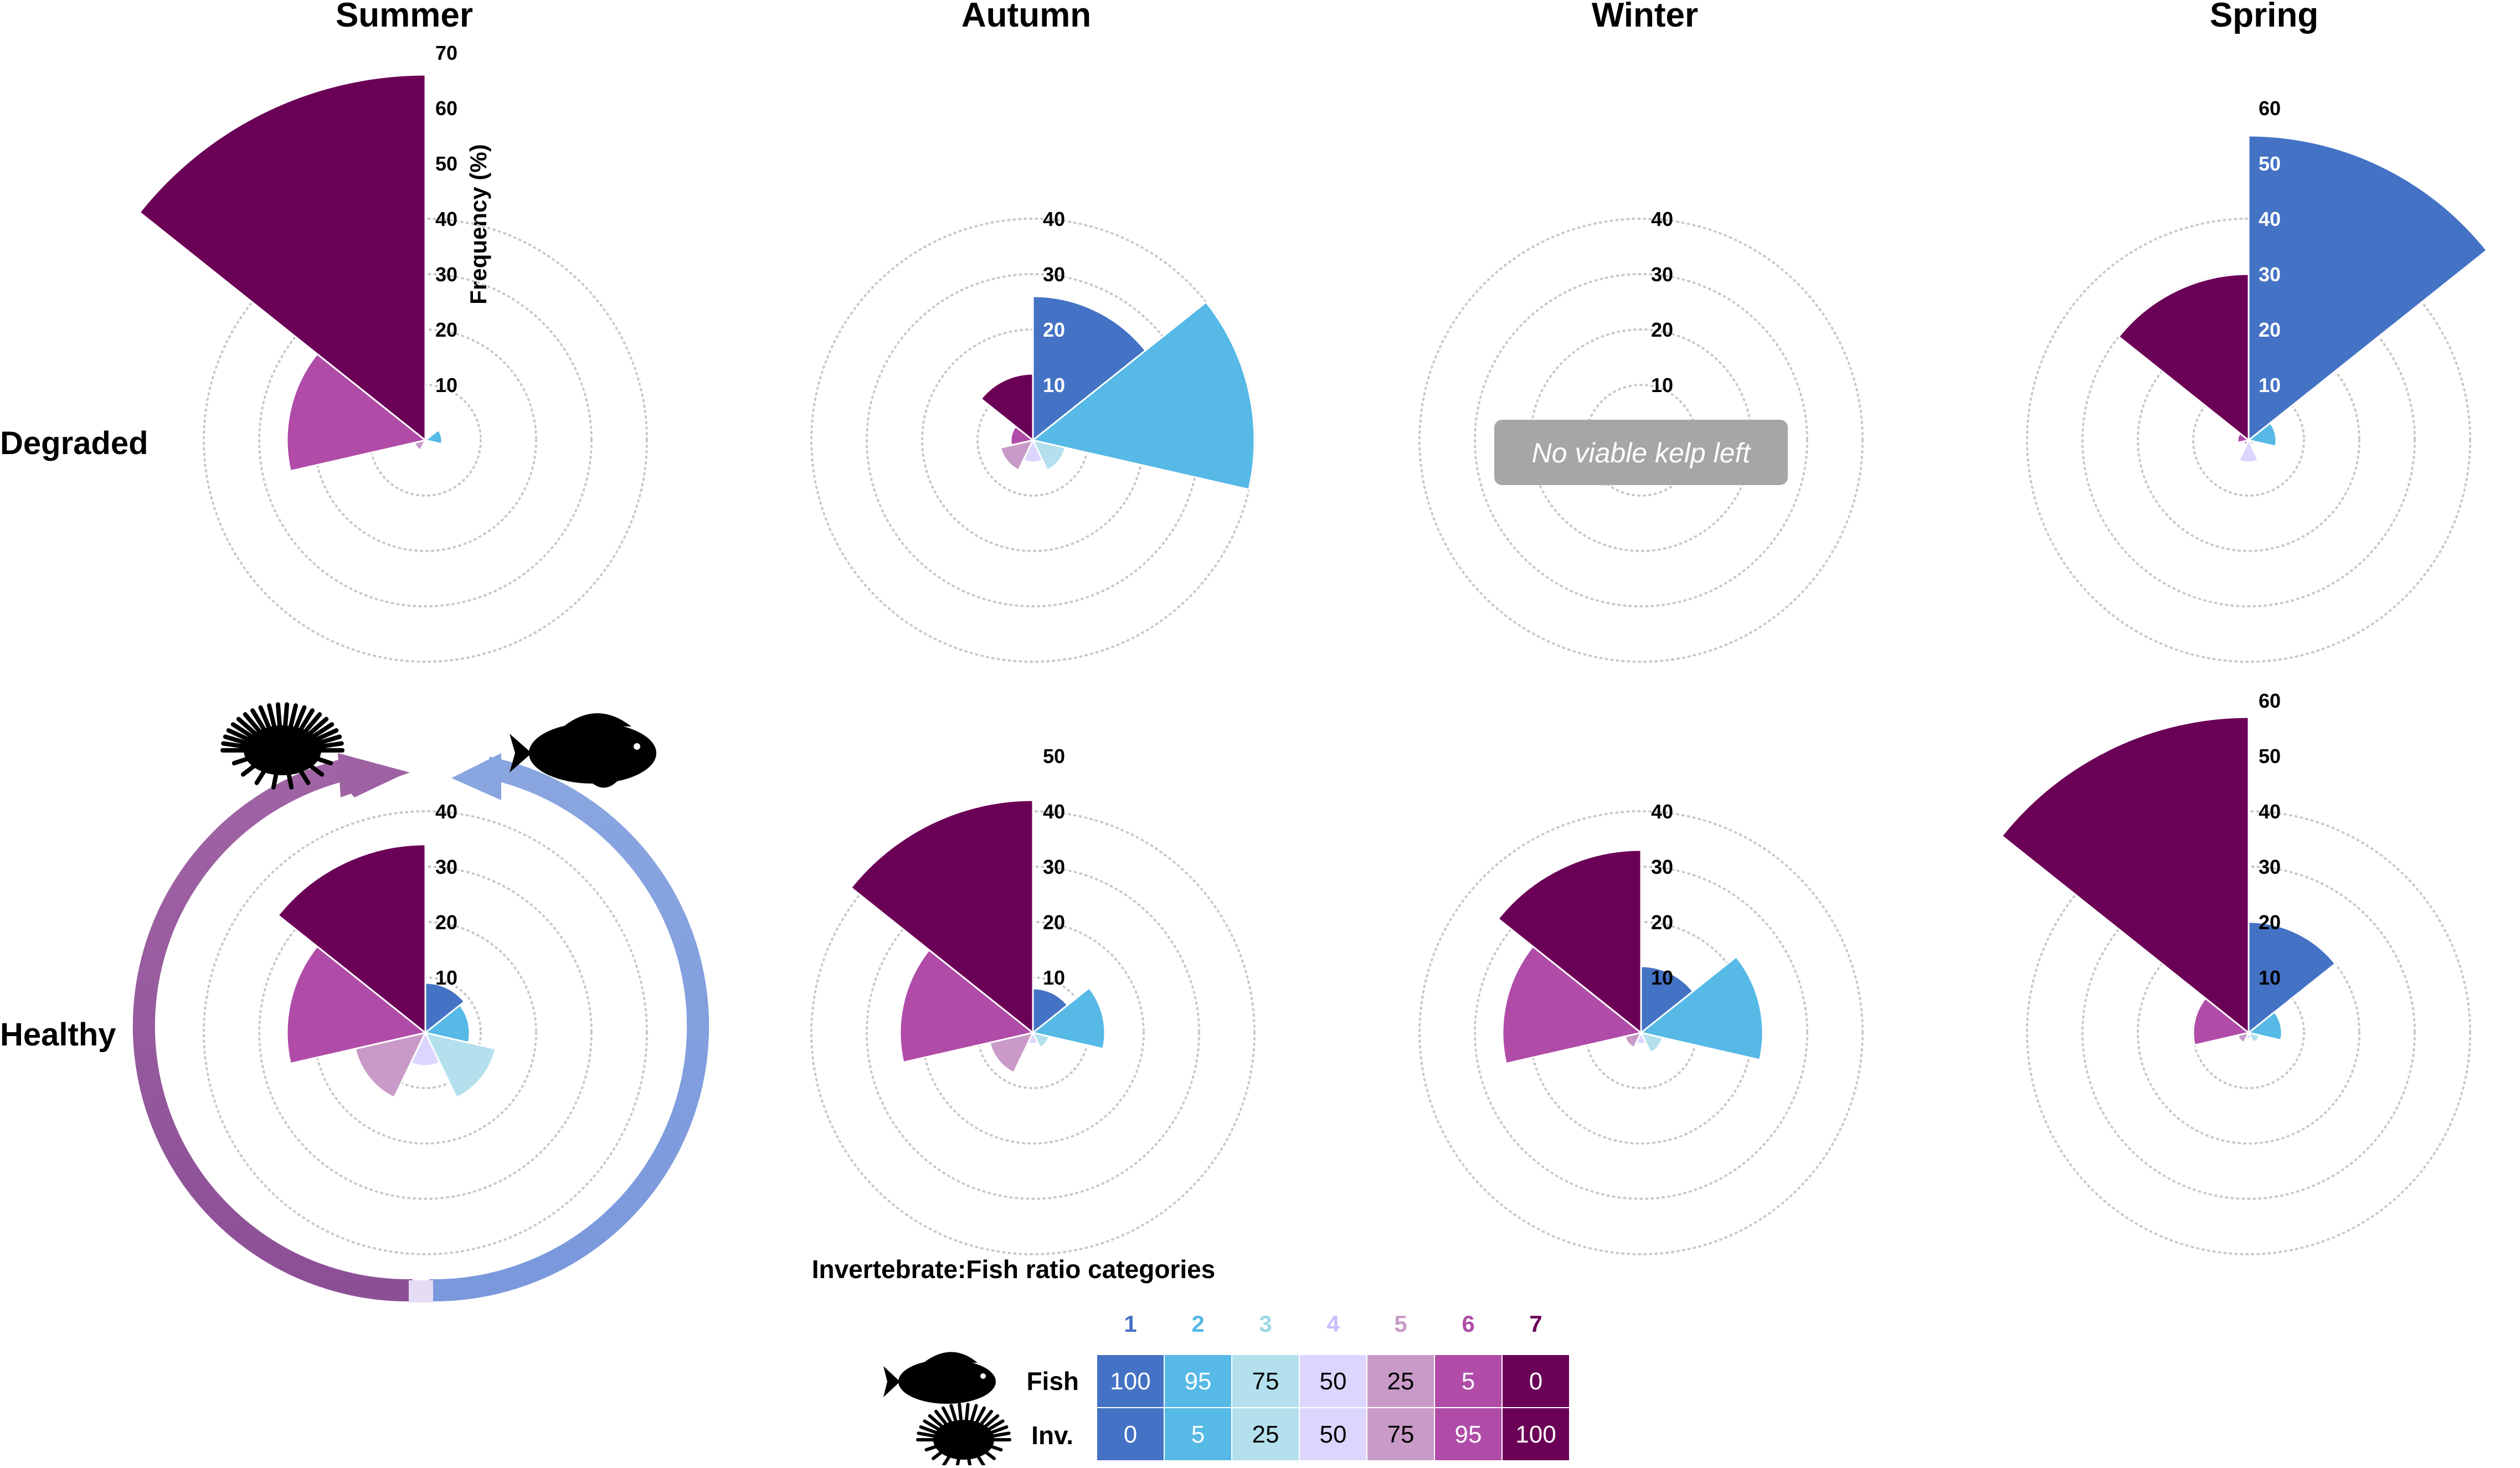 This screenshot has width=2520, height=1468. I want to click on legend-value-inv-6: 95, so click(1469, 1434).